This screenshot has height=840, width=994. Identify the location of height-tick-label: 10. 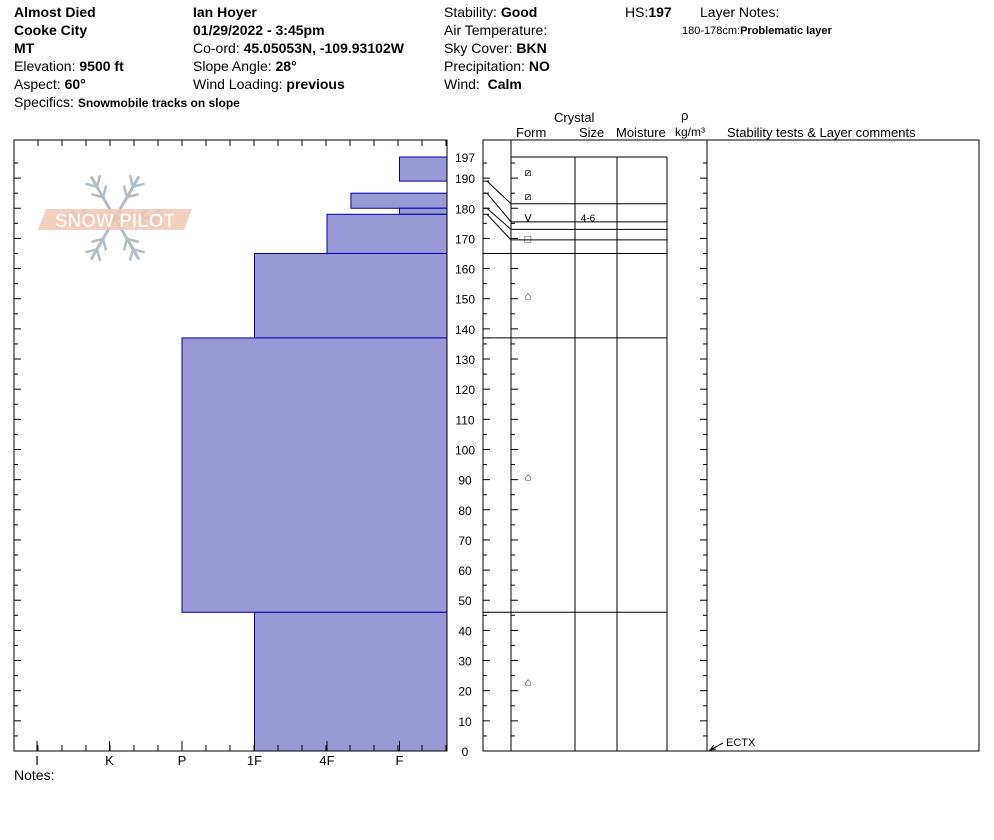
(465, 722).